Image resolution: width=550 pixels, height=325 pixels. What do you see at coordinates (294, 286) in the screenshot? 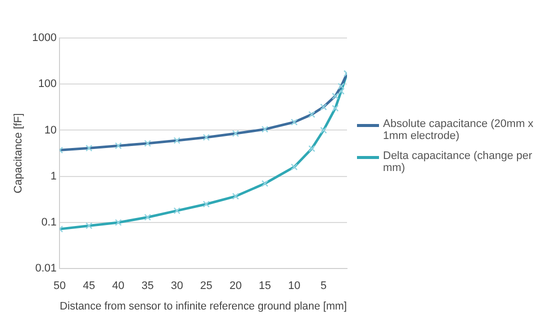
I see `x-tick-label: 10` at bounding box center [294, 286].